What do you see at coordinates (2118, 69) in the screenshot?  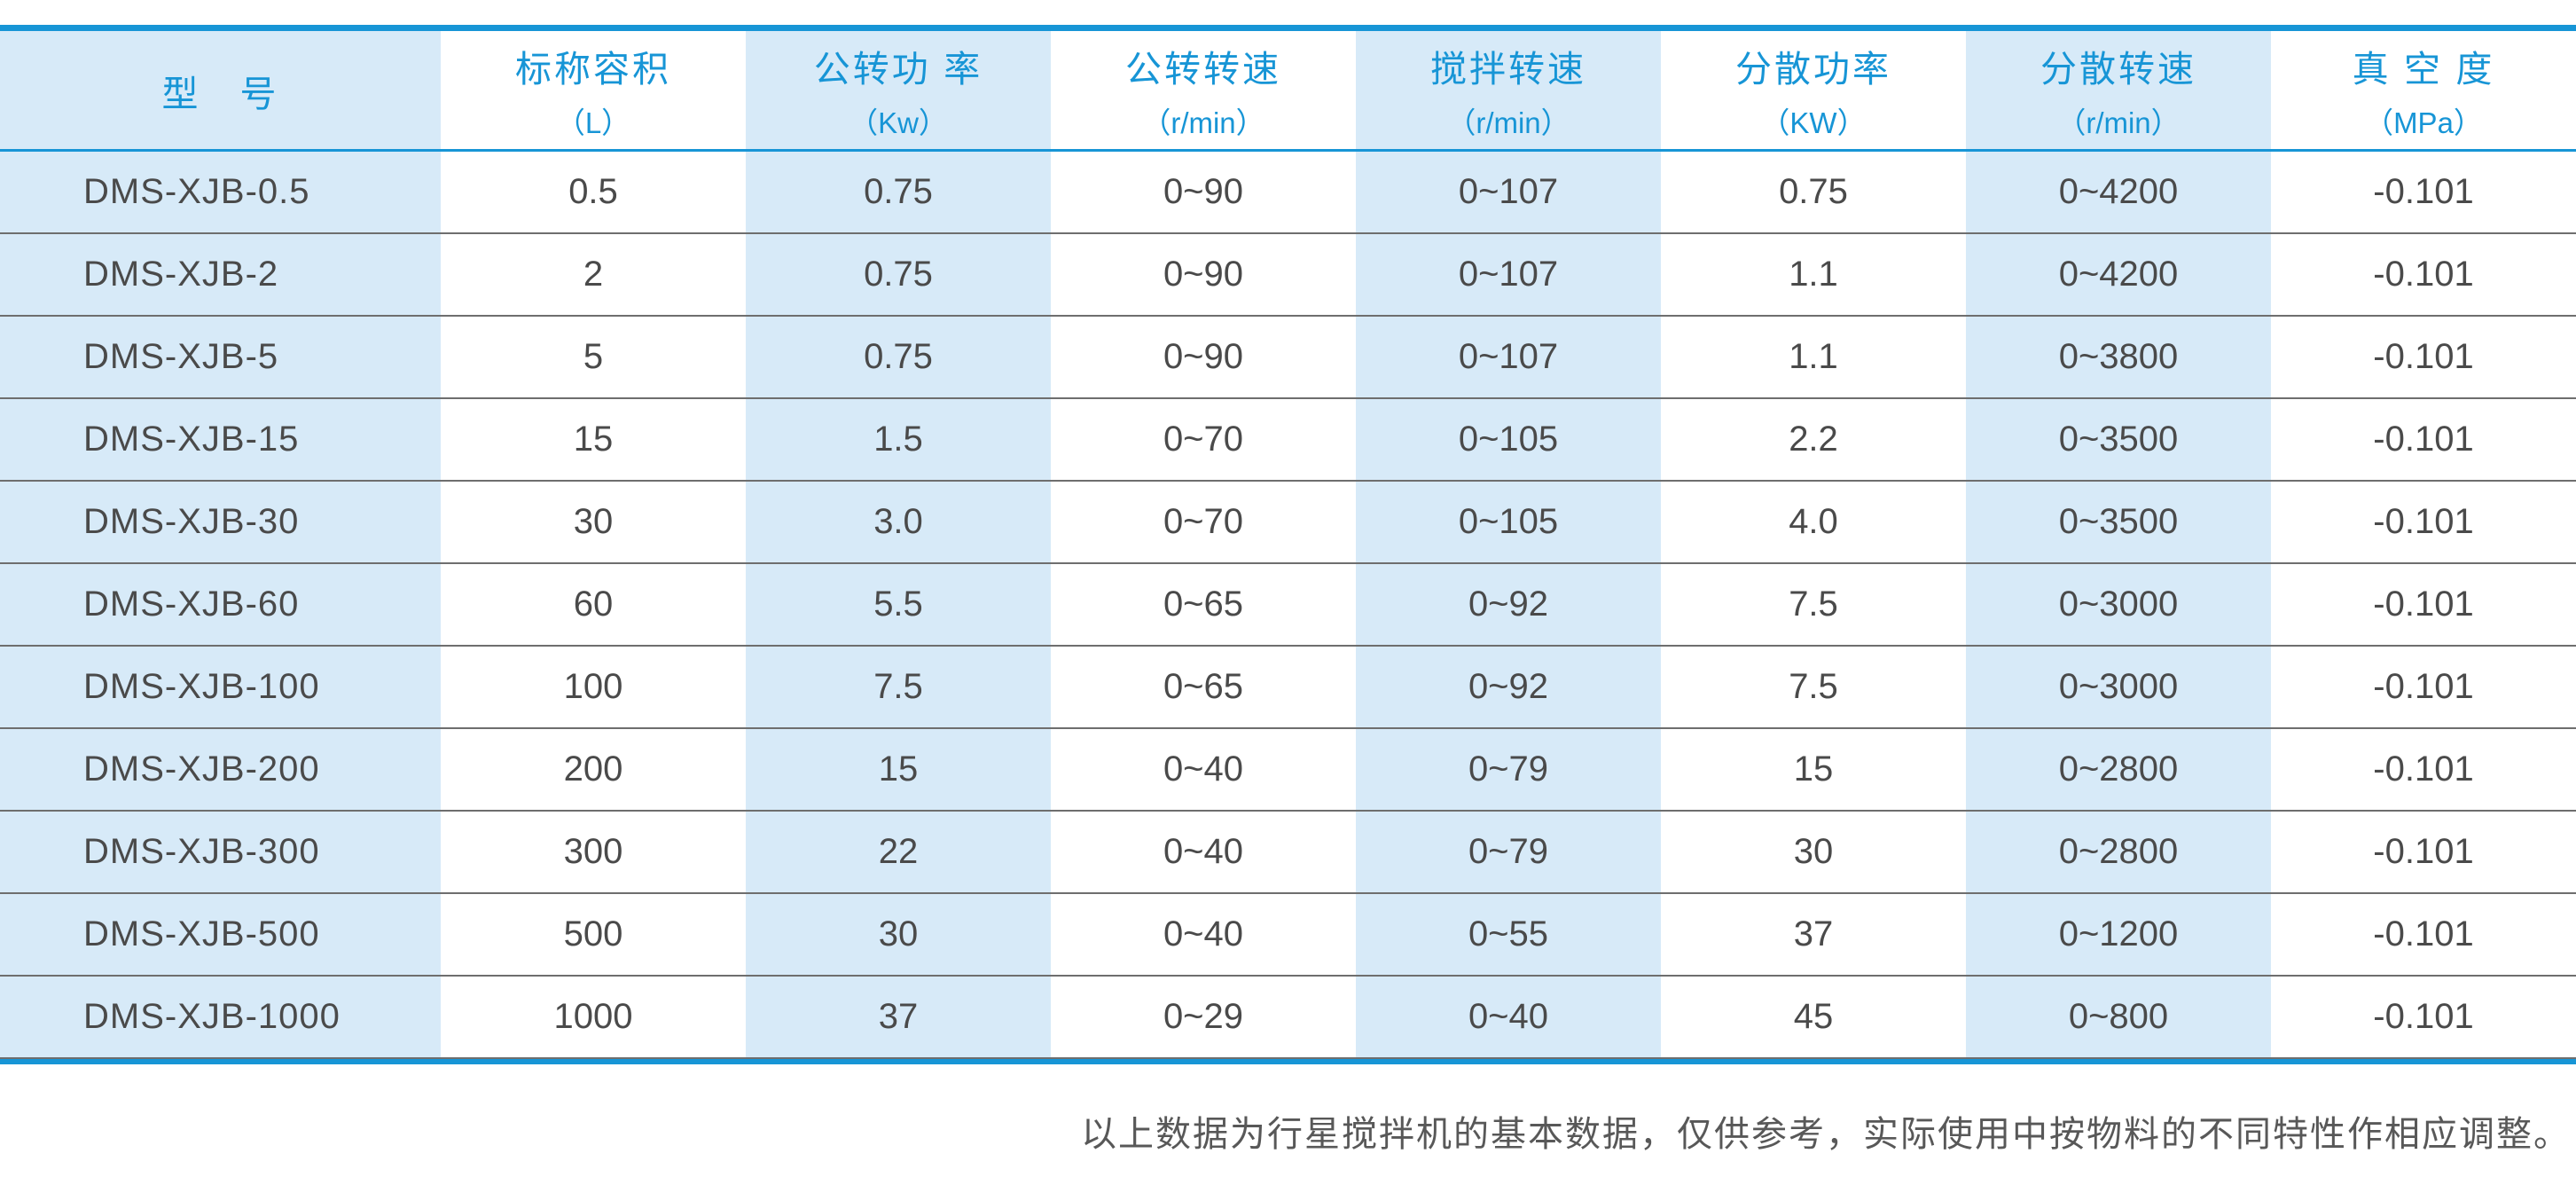 I see `column-title: 分散转速` at bounding box center [2118, 69].